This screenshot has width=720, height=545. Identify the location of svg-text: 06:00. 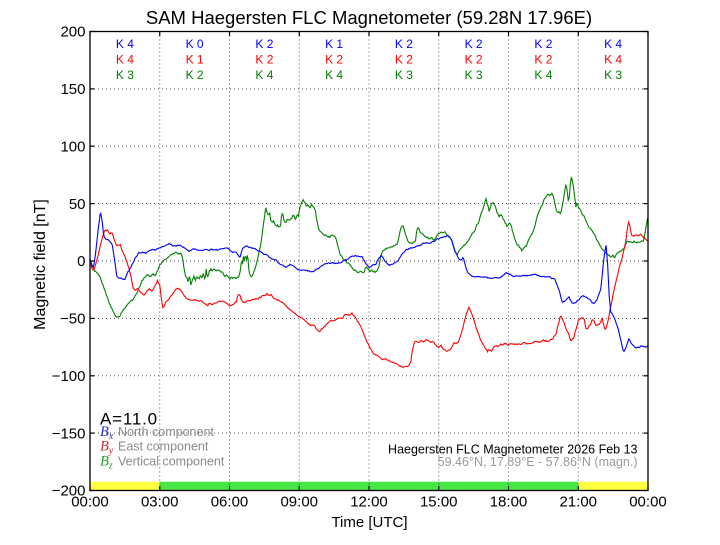
(230, 502).